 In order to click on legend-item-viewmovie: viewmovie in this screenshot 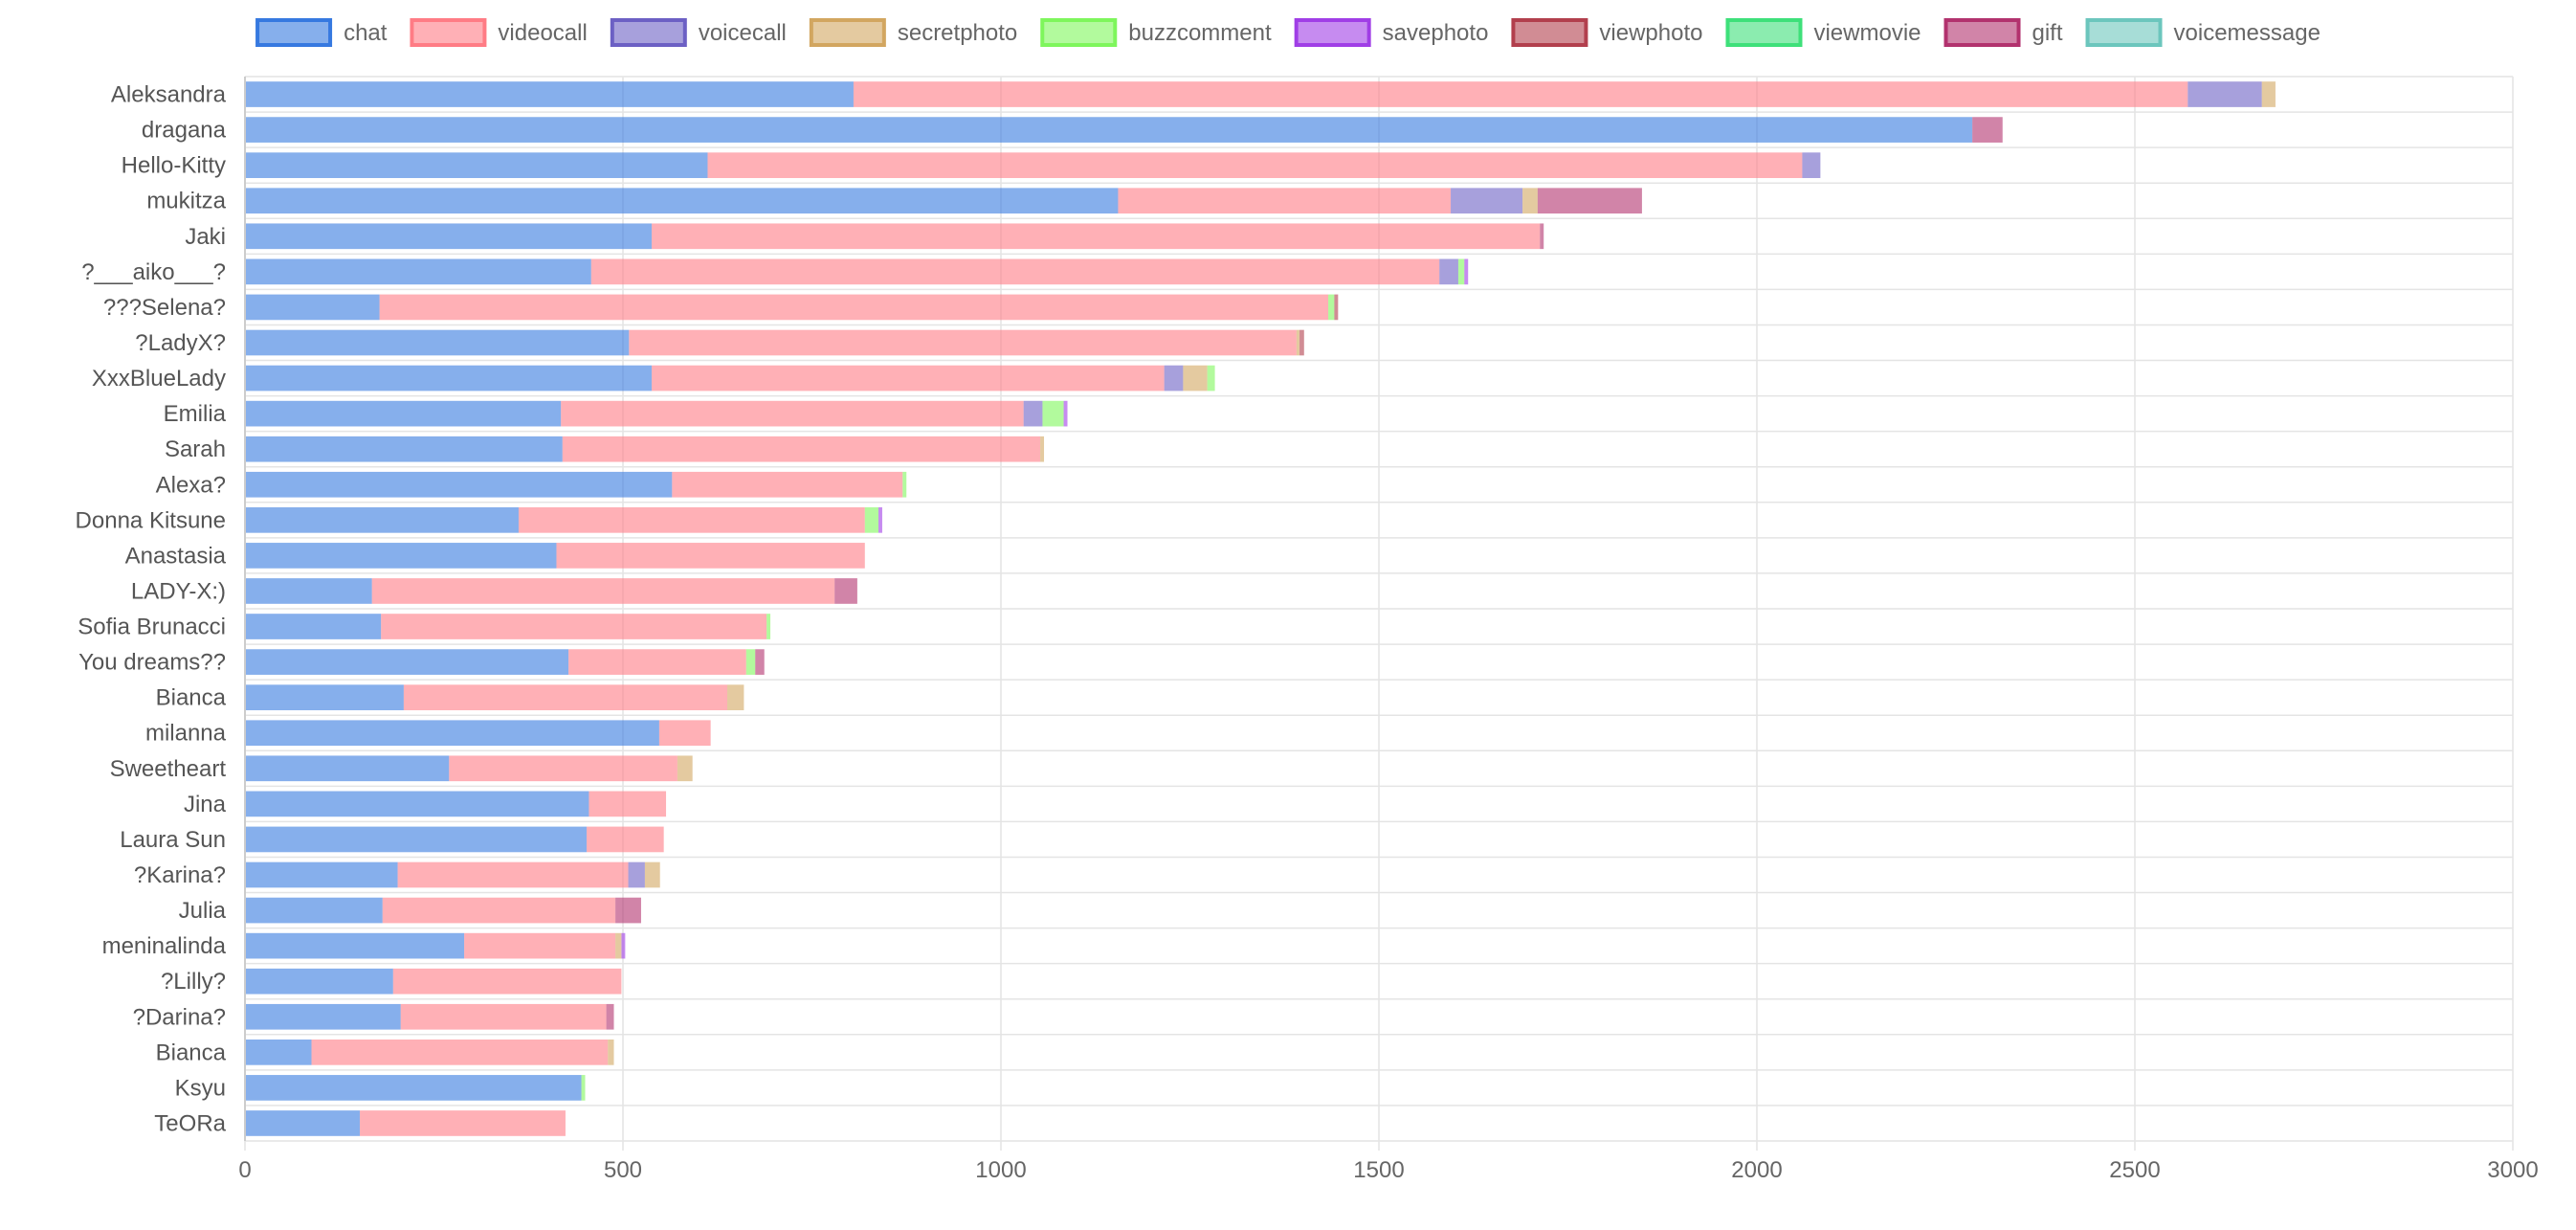, I will do `click(1823, 32)`.